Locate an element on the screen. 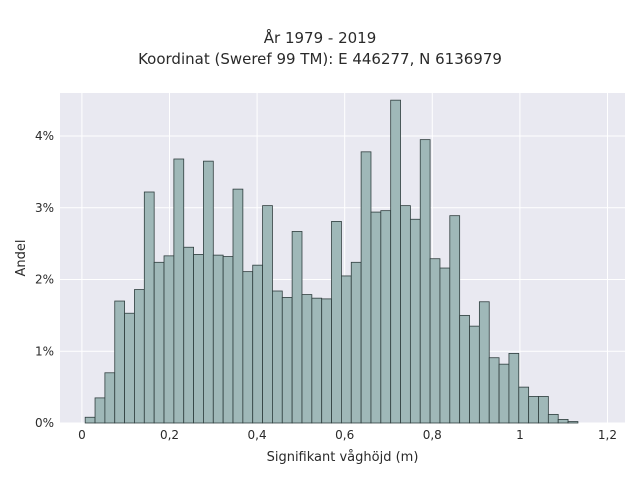  x-tick-label: 0,6 is located at coordinates (344, 435).